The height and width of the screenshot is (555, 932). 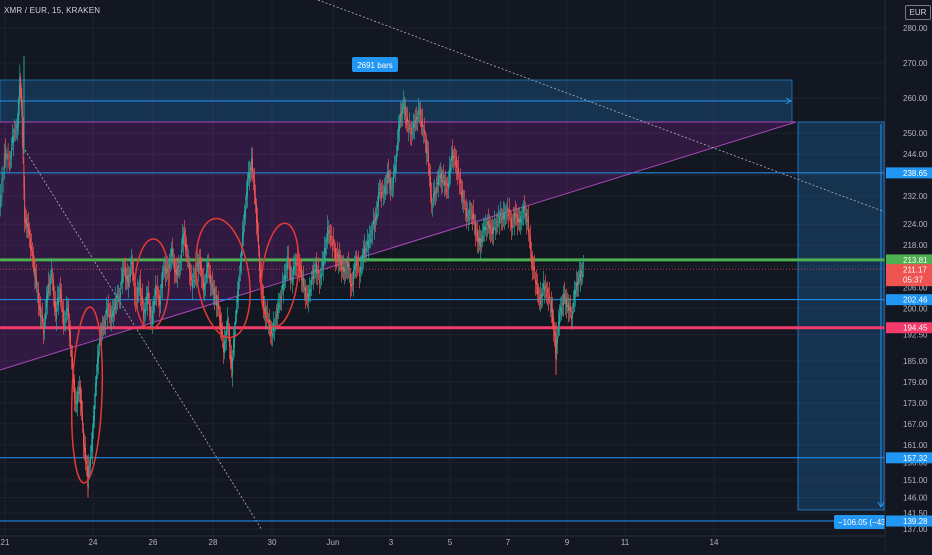 What do you see at coordinates (918, 12) in the screenshot?
I see `currency-button: EUR` at bounding box center [918, 12].